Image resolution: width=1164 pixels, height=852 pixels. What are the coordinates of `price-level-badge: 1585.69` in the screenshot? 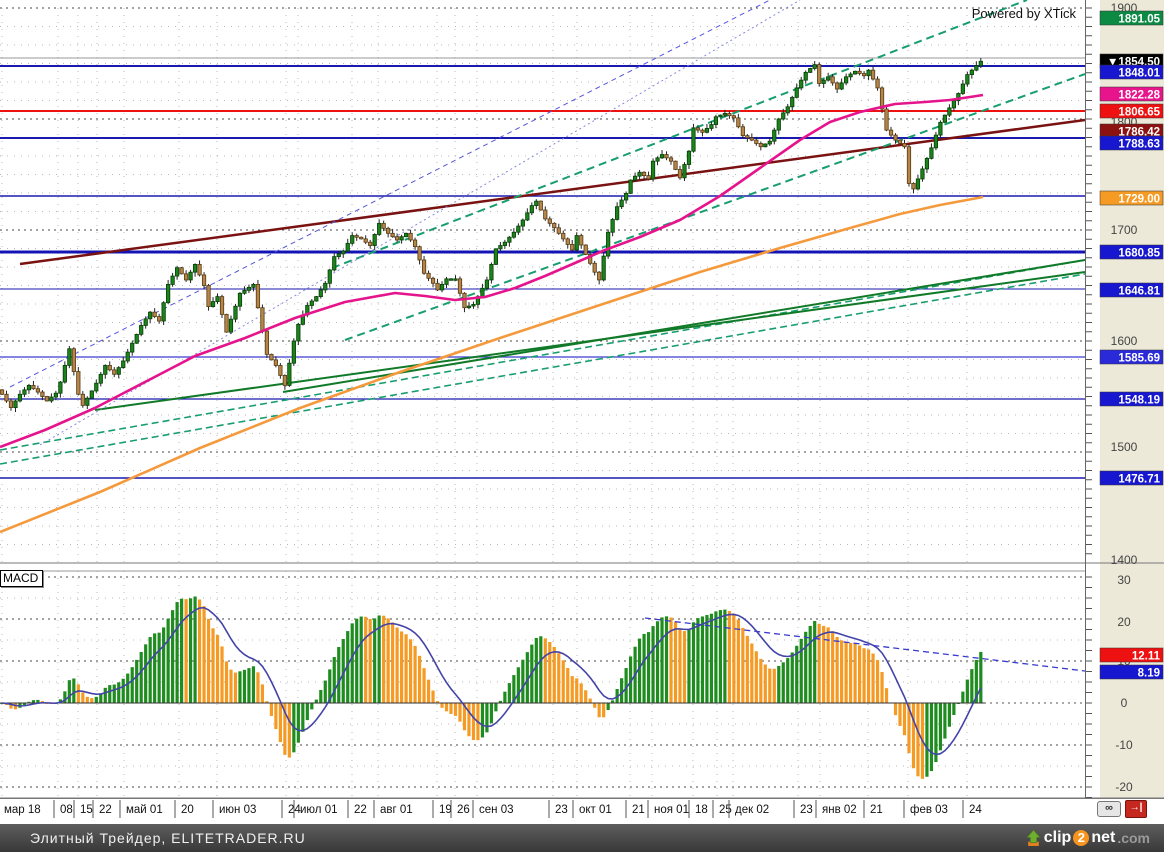 It's located at (1131, 357).